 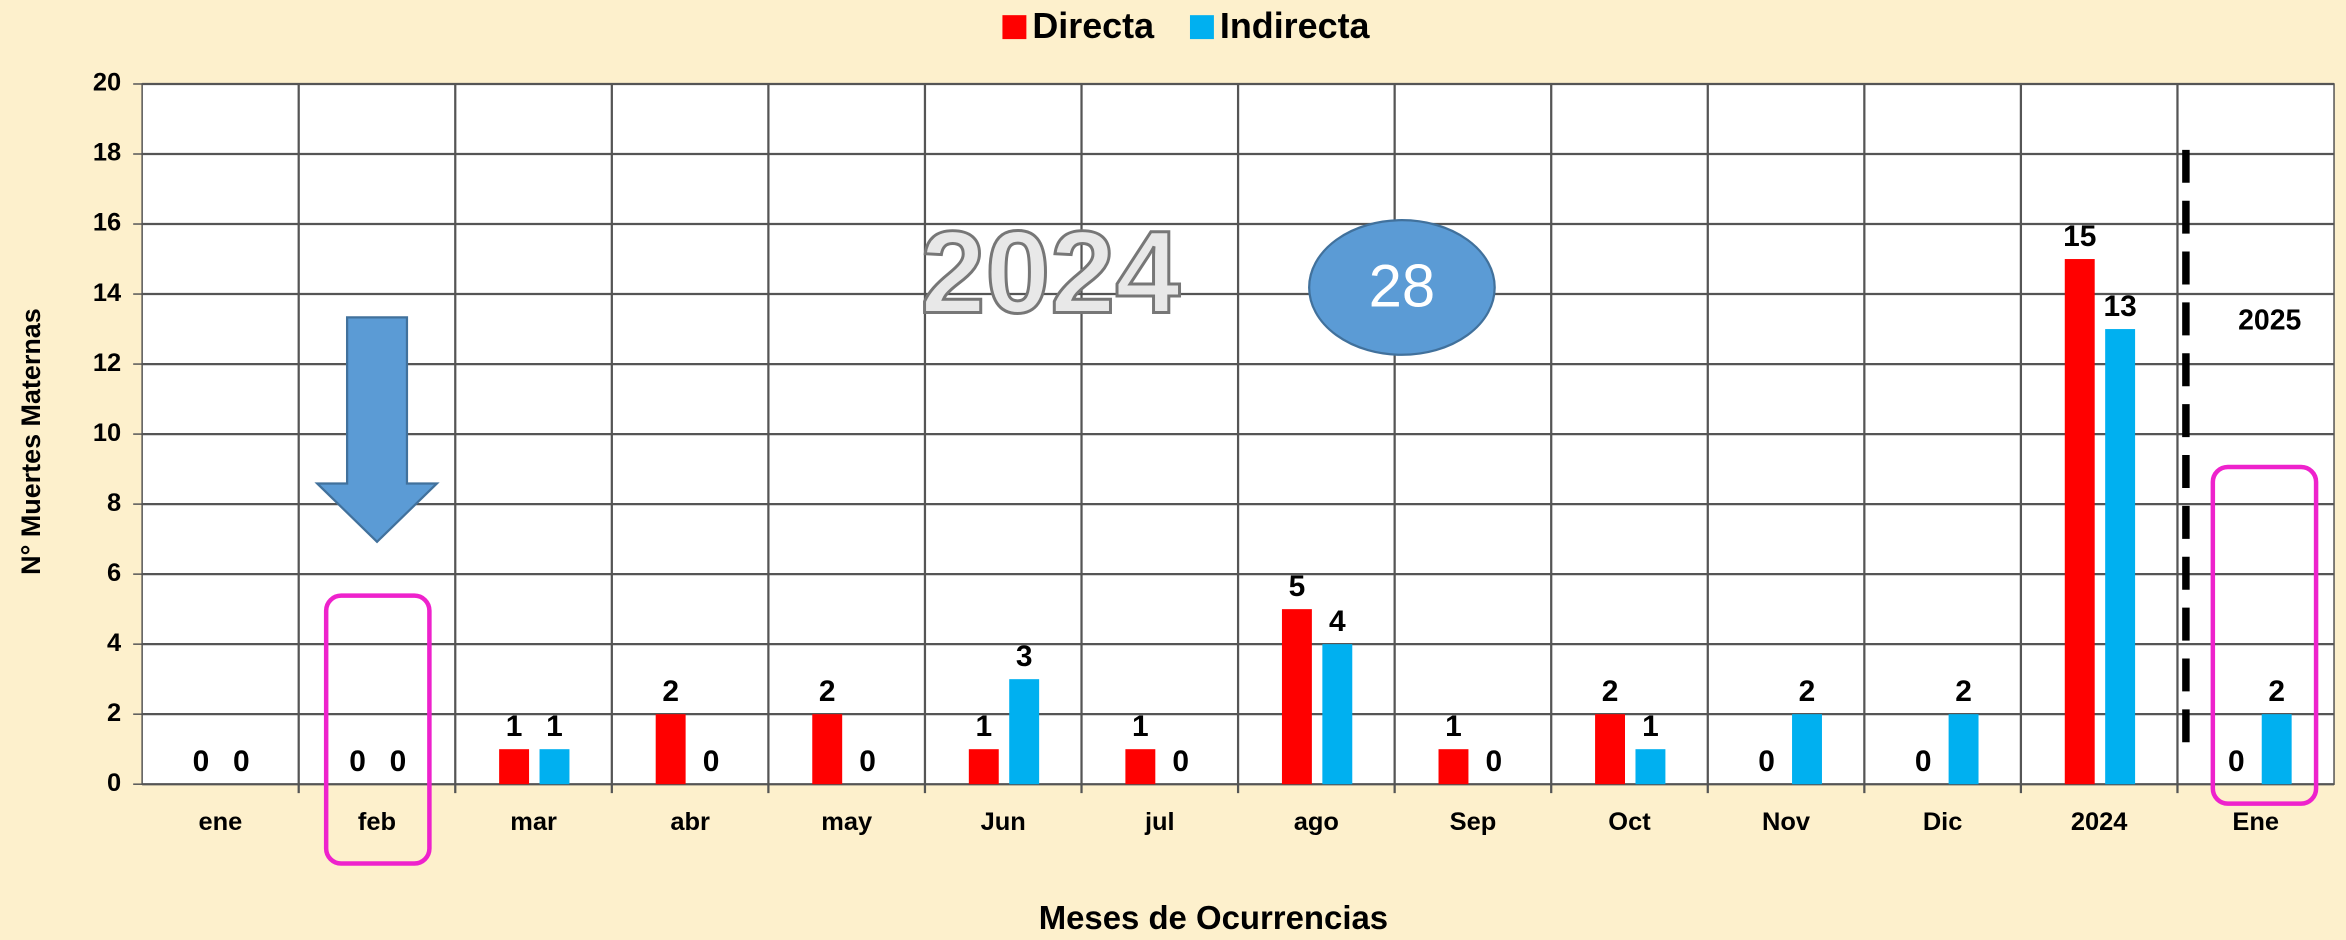 What do you see at coordinates (1297, 586) in the screenshot?
I see `data-label: 5` at bounding box center [1297, 586].